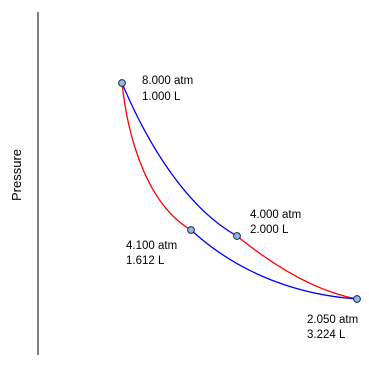 The height and width of the screenshot is (366, 369). What do you see at coordinates (326, 335) in the screenshot?
I see `point-4-volume-label: 3.224 L` at bounding box center [326, 335].